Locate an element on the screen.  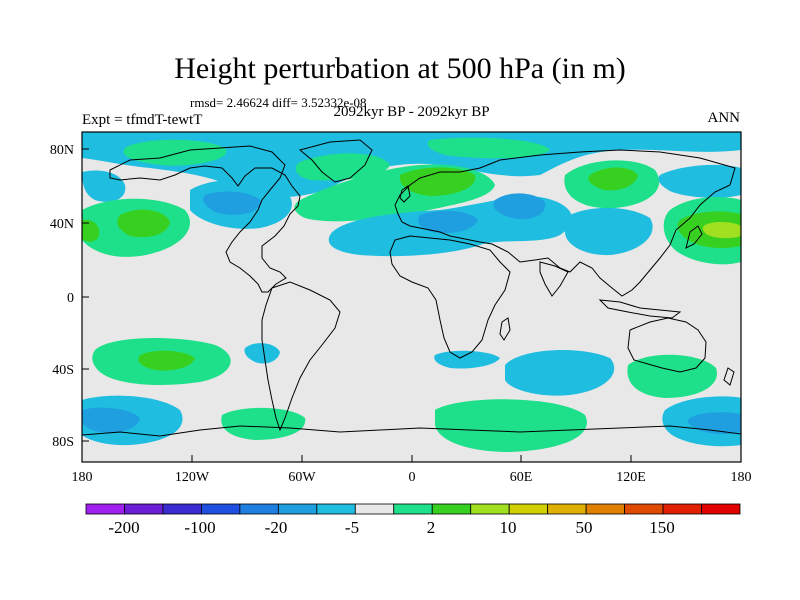
colorbar-label: 10 is located at coordinates (508, 527).